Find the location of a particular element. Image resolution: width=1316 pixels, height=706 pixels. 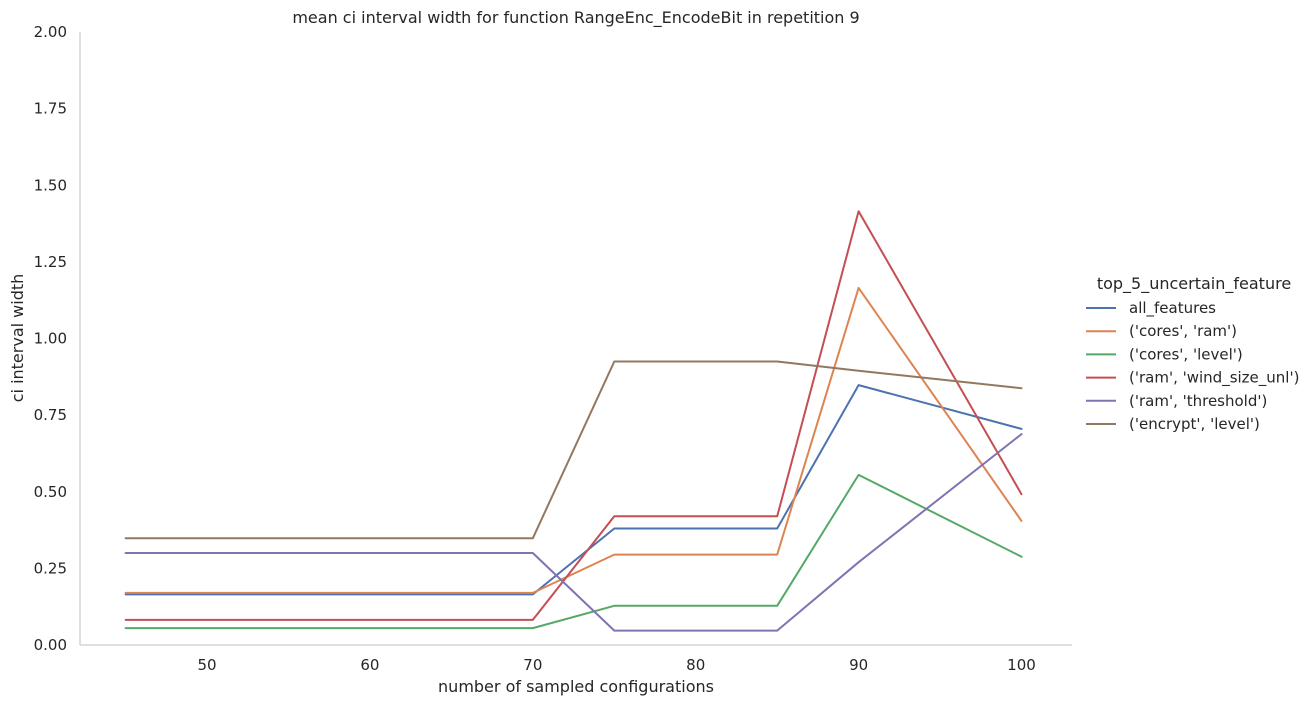

x-tick-label: 60 is located at coordinates (369, 665).